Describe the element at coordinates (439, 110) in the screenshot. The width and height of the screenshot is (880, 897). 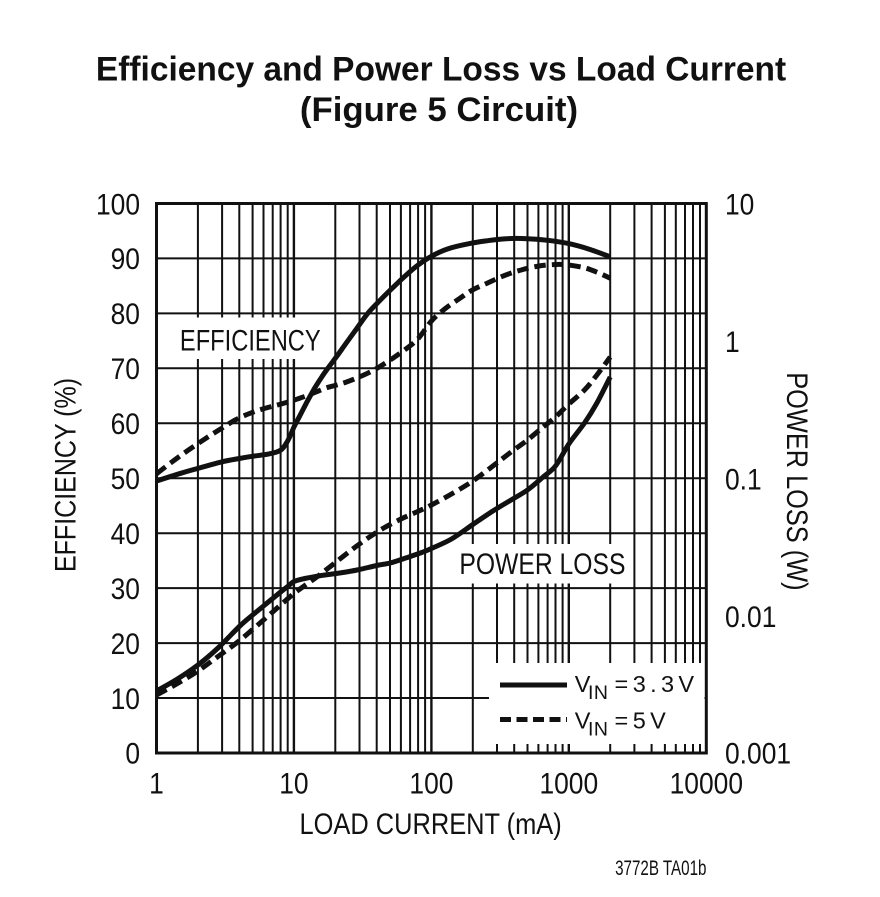
I see `svg-text: (Figure 5 Circuit)` at that location.